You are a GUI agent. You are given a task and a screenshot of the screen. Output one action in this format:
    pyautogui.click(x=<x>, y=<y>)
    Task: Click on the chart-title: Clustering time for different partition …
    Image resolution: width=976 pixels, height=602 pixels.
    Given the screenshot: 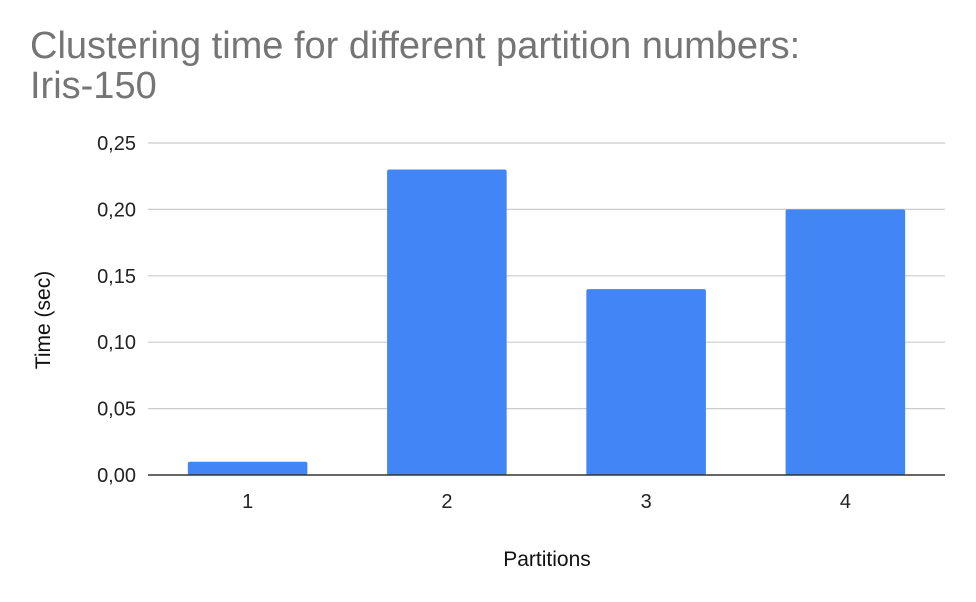 What is the action you would take?
    pyautogui.click(x=495, y=66)
    